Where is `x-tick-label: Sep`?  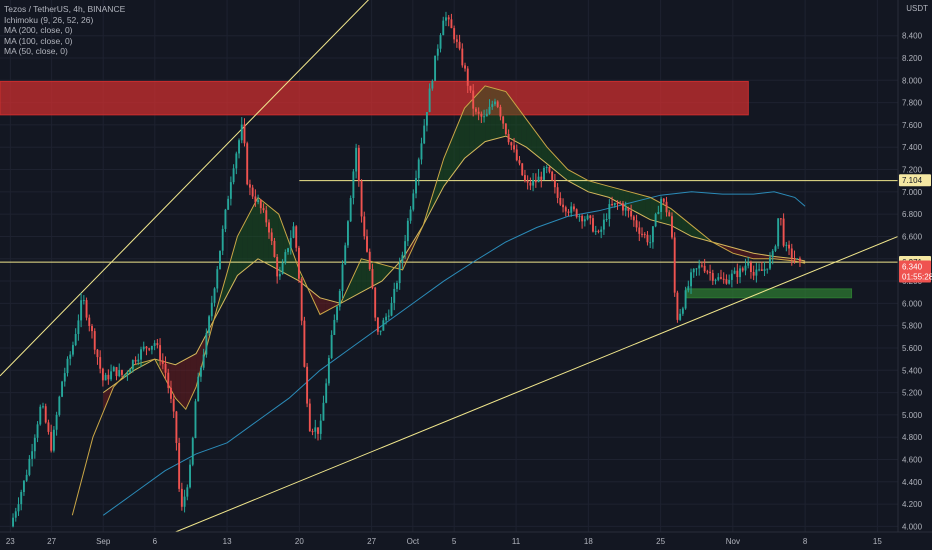
x-tick-label: Sep is located at coordinates (103, 541).